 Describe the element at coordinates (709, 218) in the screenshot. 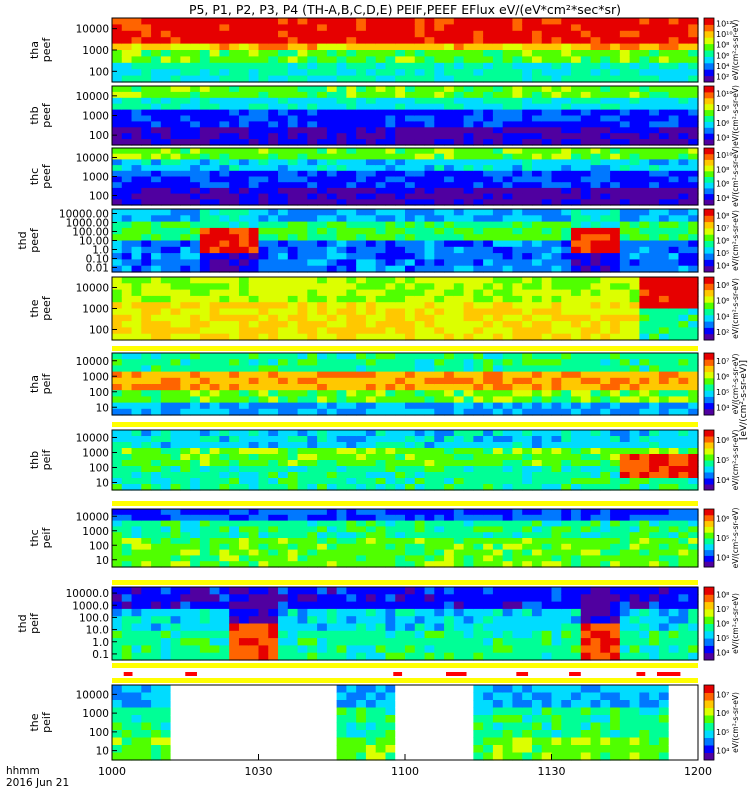

I see `colorbar-segment` at that location.